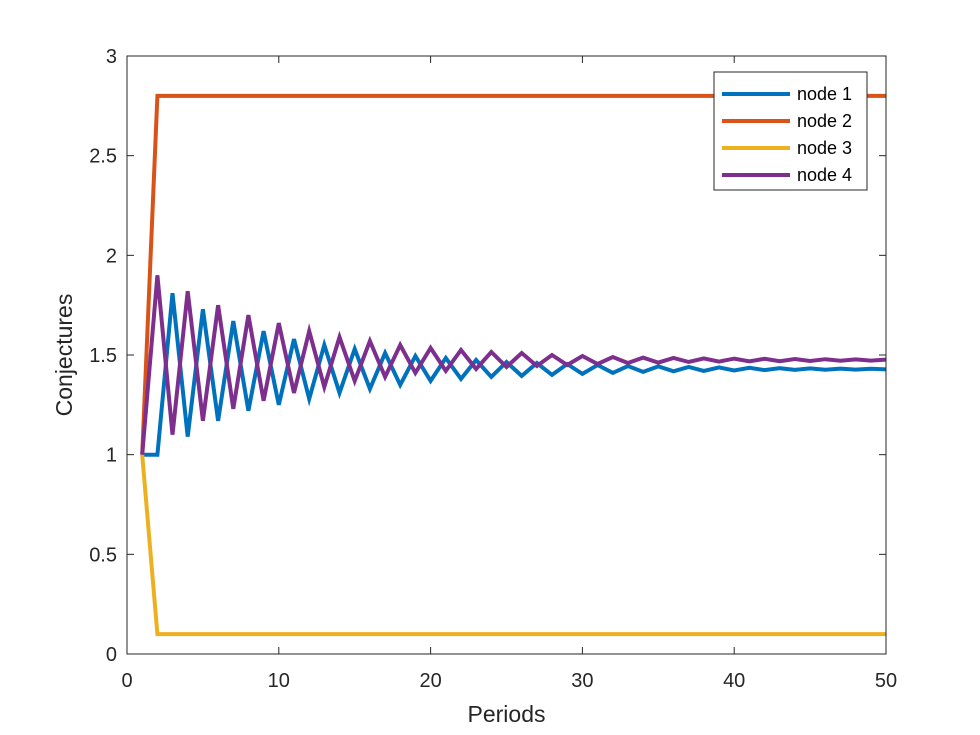 This screenshot has width=980, height=735. What do you see at coordinates (64, 355) in the screenshot?
I see `y-axis-label: Conjectures` at bounding box center [64, 355].